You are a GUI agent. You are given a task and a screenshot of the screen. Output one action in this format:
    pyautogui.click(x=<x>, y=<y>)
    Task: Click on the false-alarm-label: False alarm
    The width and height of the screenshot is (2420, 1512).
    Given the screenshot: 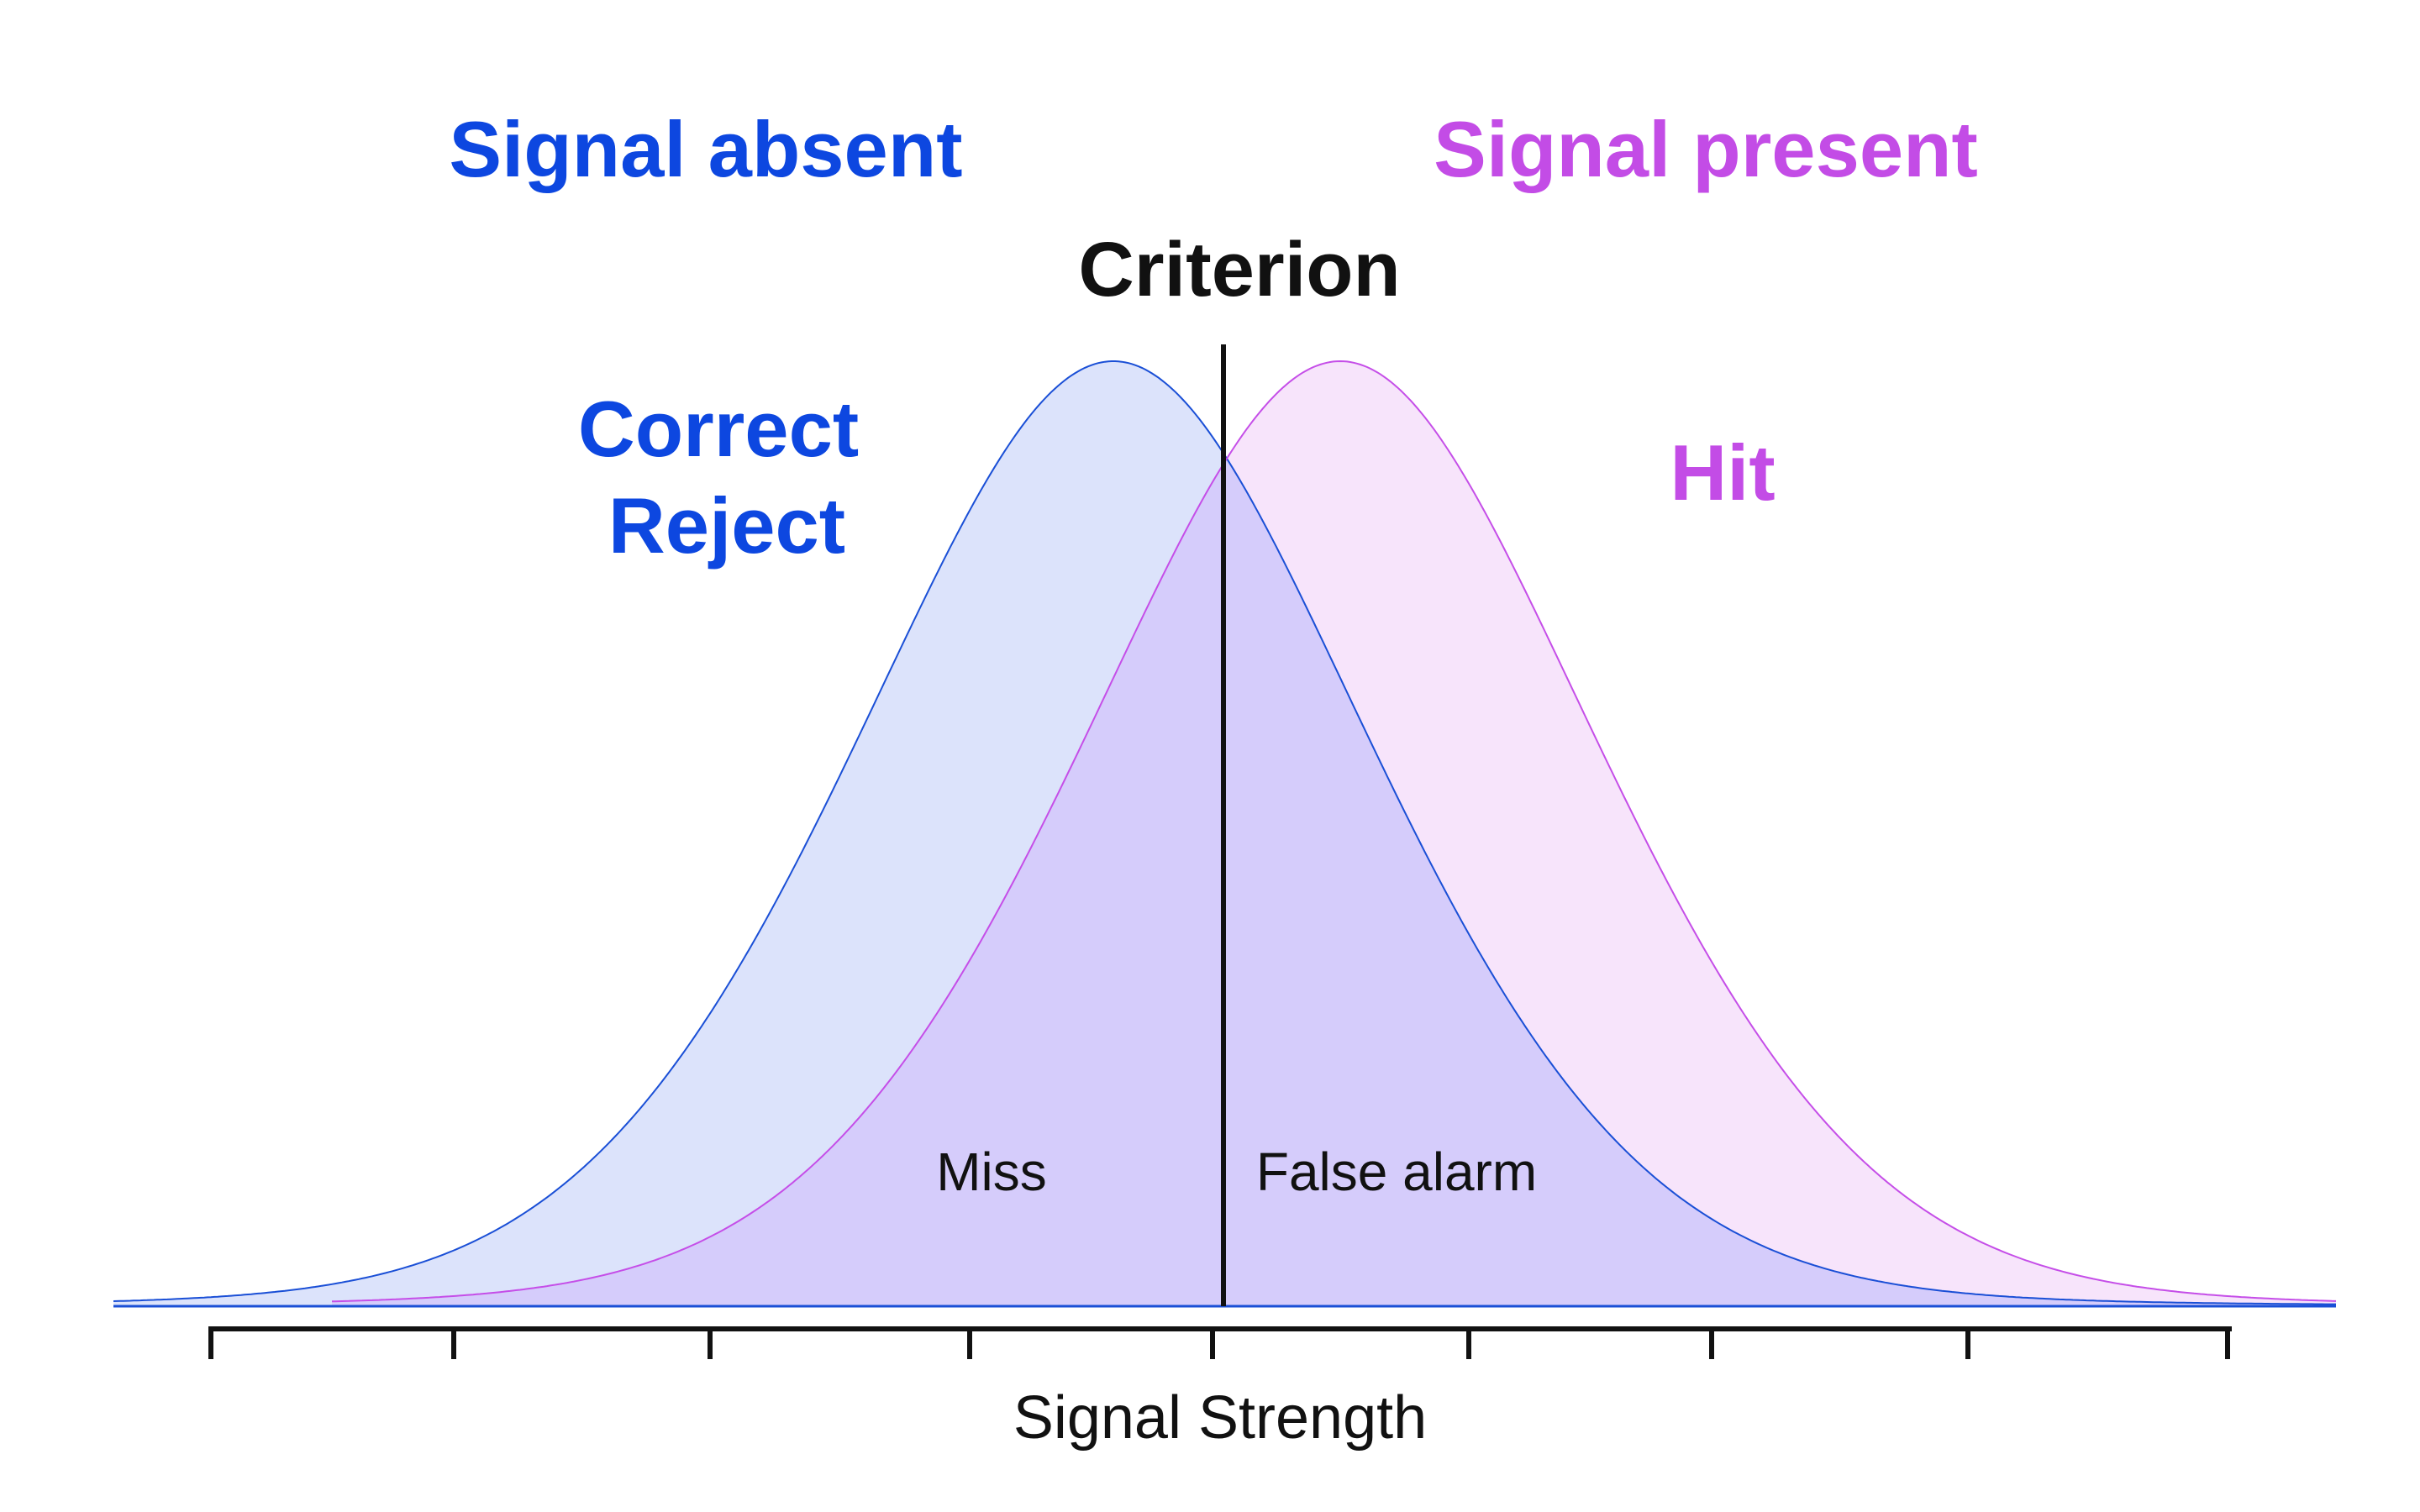 What is the action you would take?
    pyautogui.click(x=1396, y=1172)
    